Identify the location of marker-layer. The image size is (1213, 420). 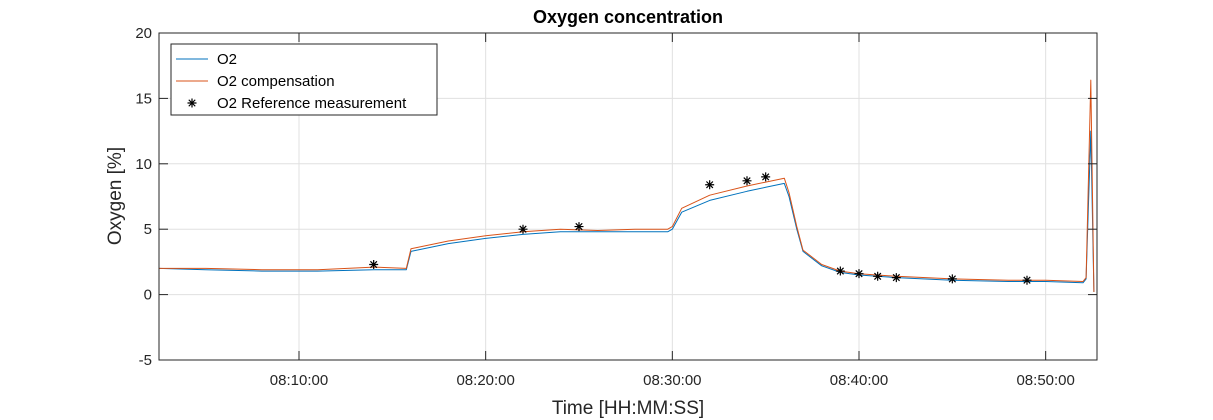
(700, 228).